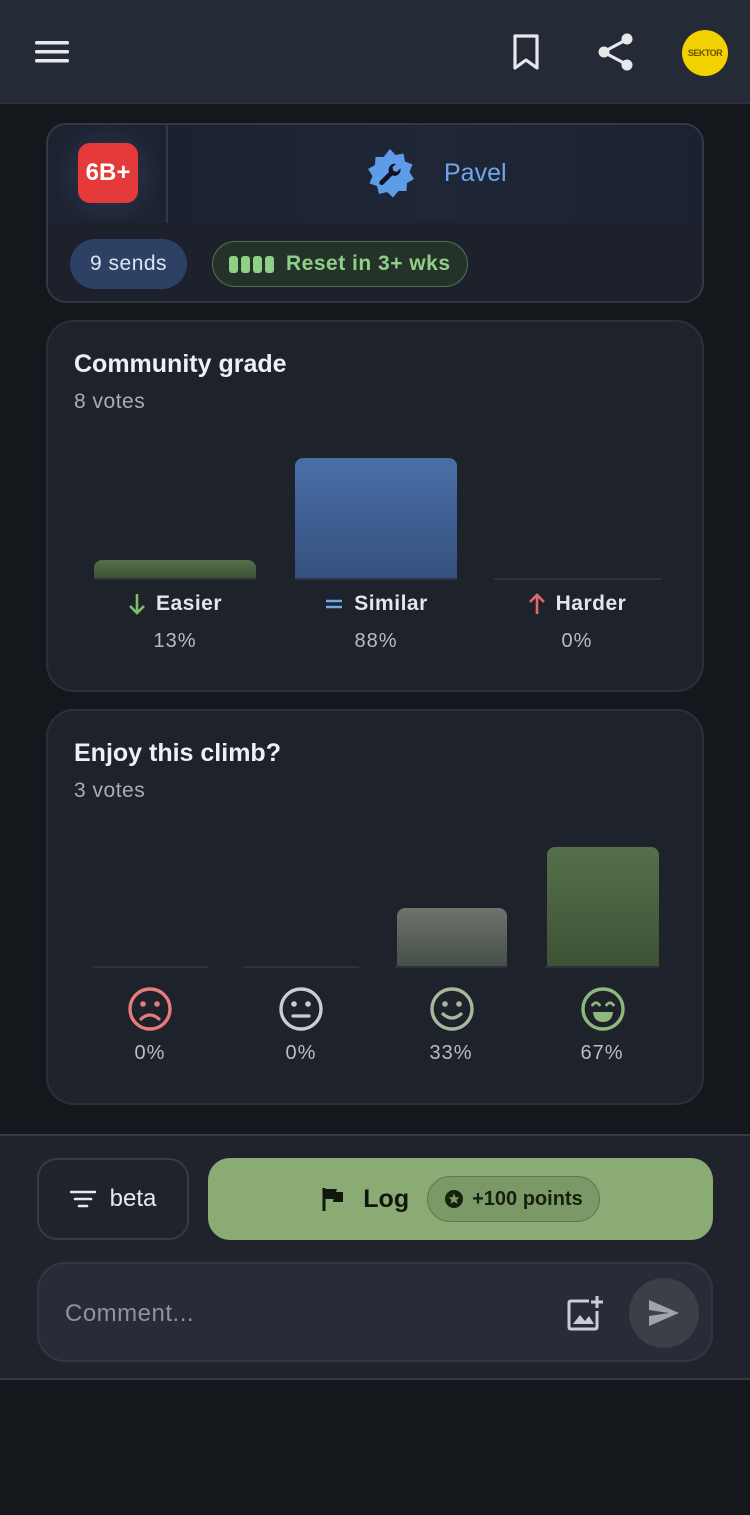  I want to click on log-button: Log +100 points, so click(460, 1199).